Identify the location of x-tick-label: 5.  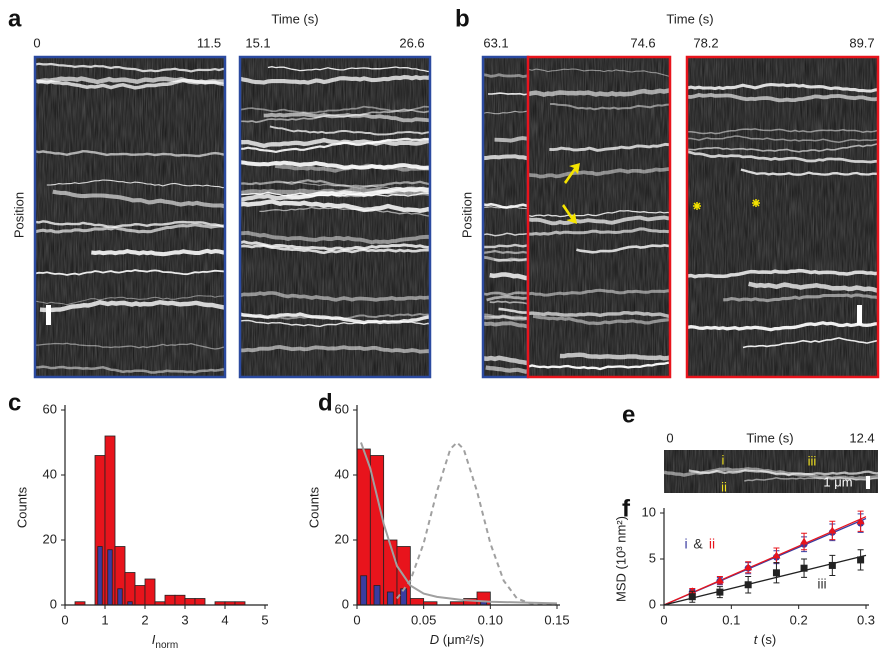
(264, 619).